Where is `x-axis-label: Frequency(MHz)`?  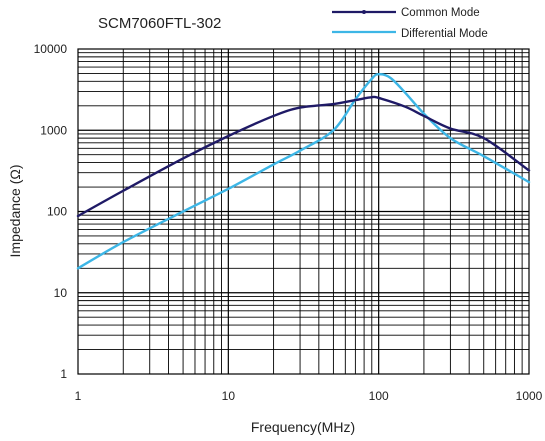
x-axis-label: Frequency(MHz) is located at coordinates (303, 427).